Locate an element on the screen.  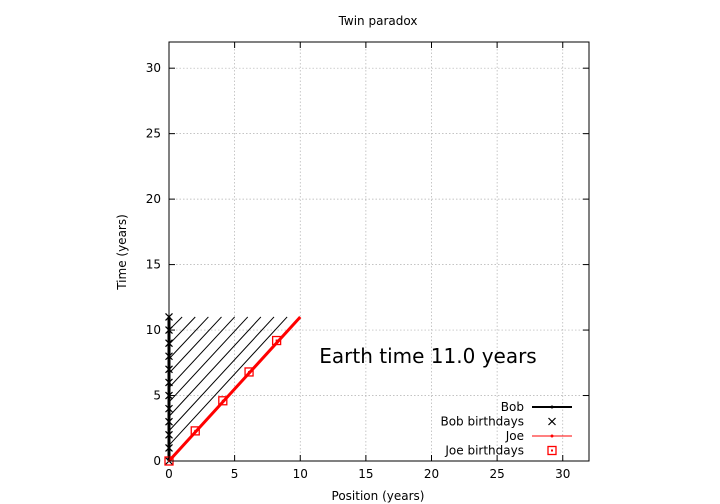
hatch-region is located at coordinates (228, 381).